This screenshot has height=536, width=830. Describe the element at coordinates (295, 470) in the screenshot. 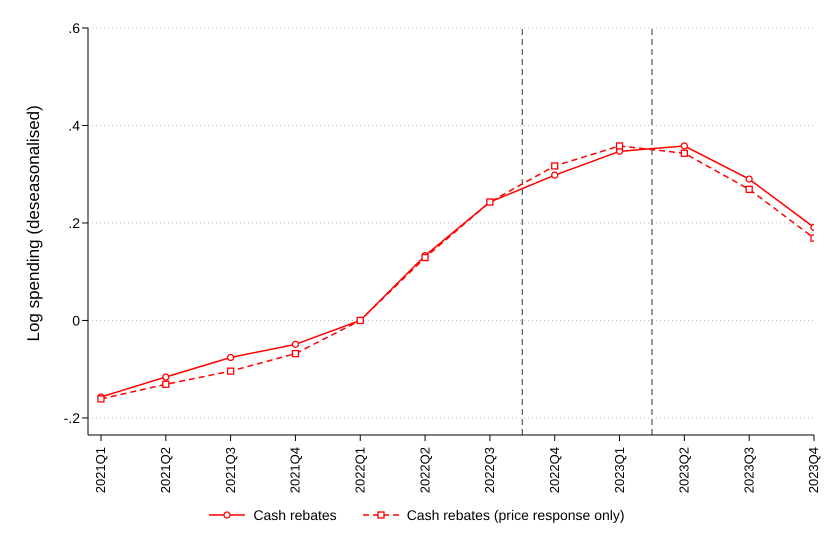

I see `x-tick-label: 2021Q4` at that location.